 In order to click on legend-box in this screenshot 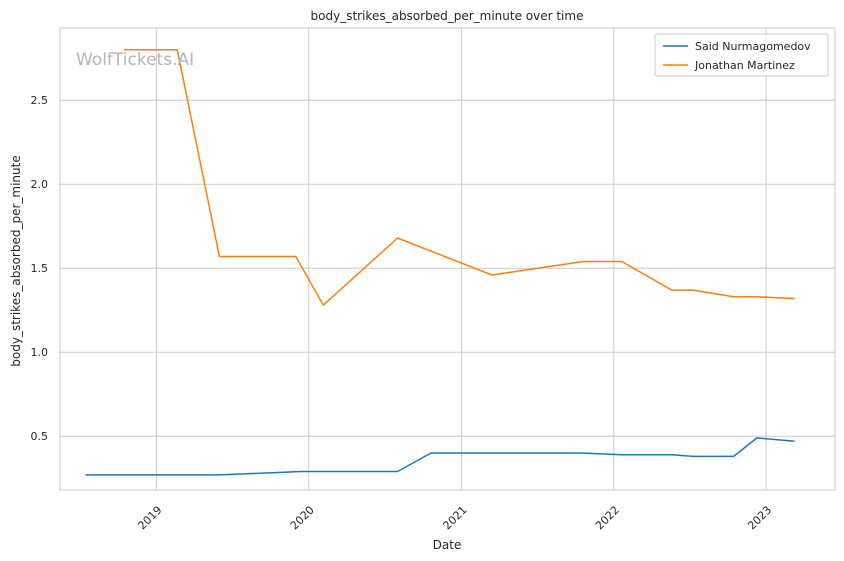, I will do `click(741, 55)`.